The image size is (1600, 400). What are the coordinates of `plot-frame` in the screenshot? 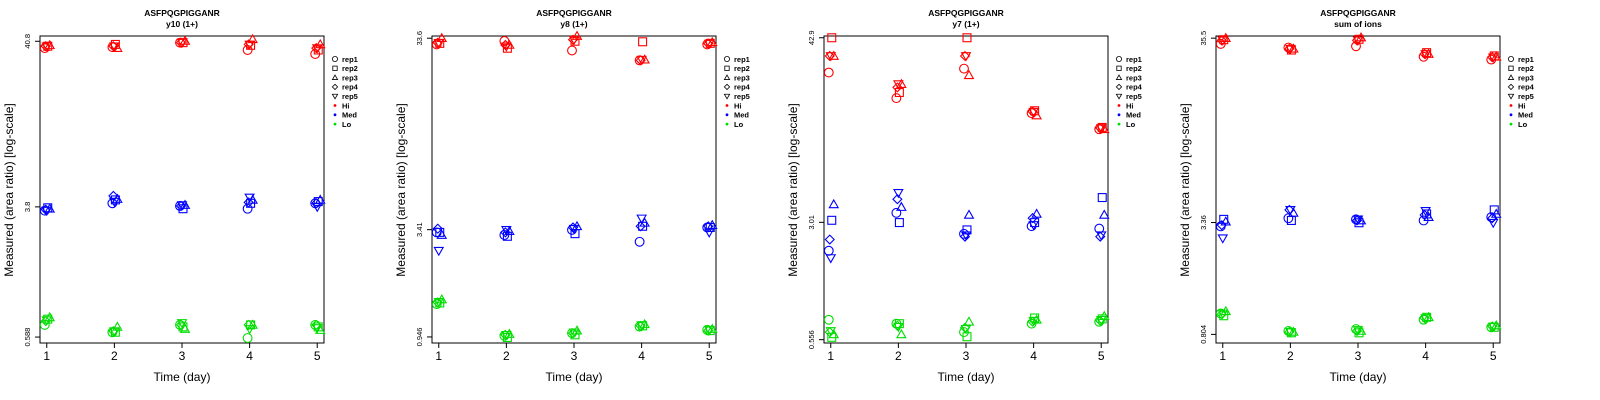 It's located at (966, 189).